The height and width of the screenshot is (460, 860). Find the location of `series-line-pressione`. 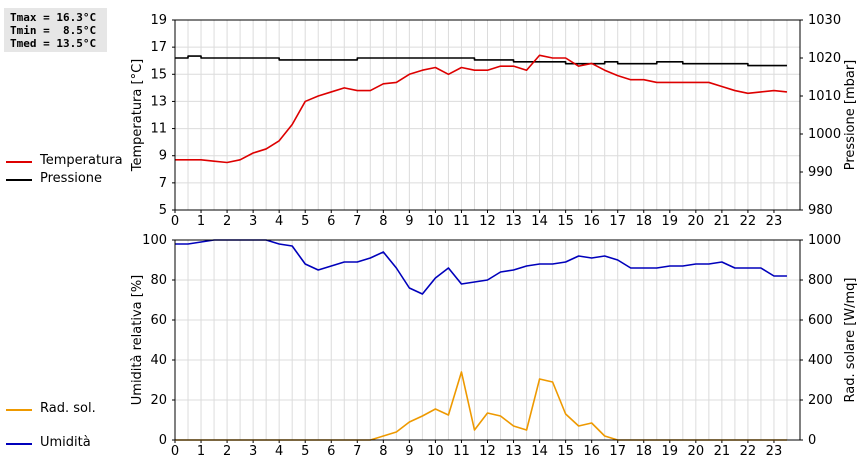

series-line-pressione is located at coordinates (481, 61).